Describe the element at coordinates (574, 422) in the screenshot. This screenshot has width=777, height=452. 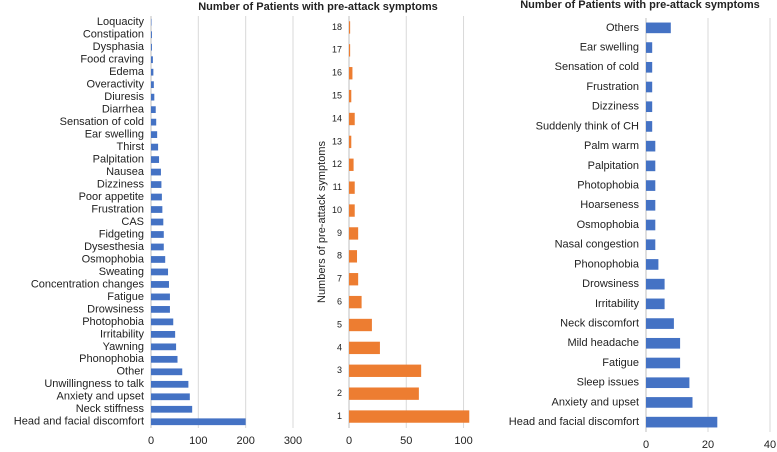
I see `y-tick-label: Head and facial discomfort` at that location.